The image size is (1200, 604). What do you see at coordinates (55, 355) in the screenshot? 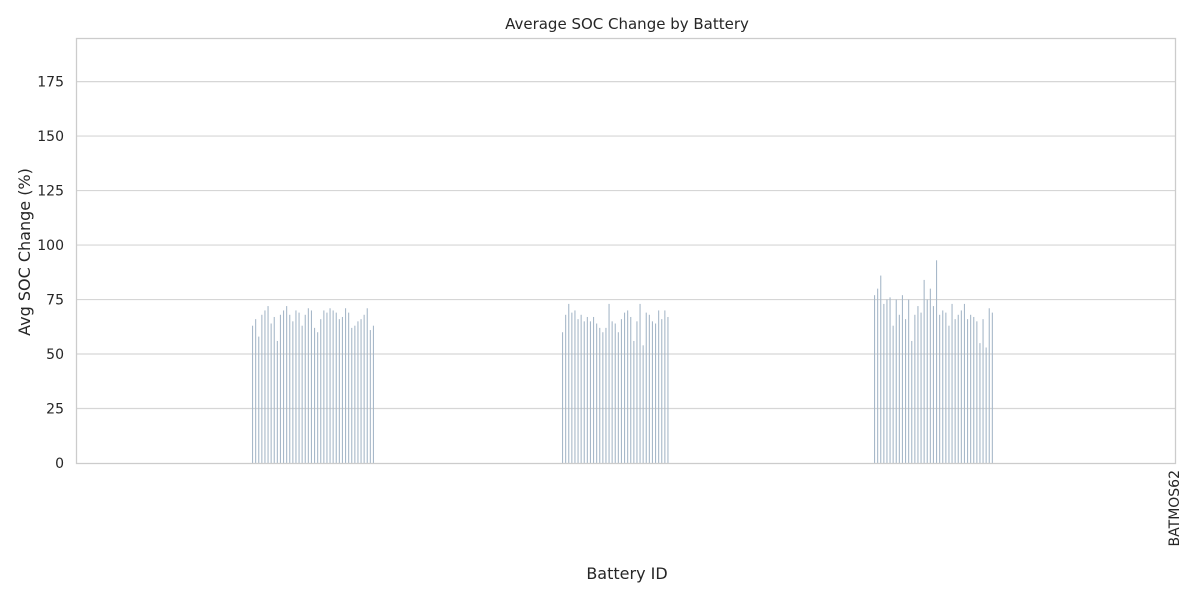
I see `y-tick-label: 50` at bounding box center [55, 355].